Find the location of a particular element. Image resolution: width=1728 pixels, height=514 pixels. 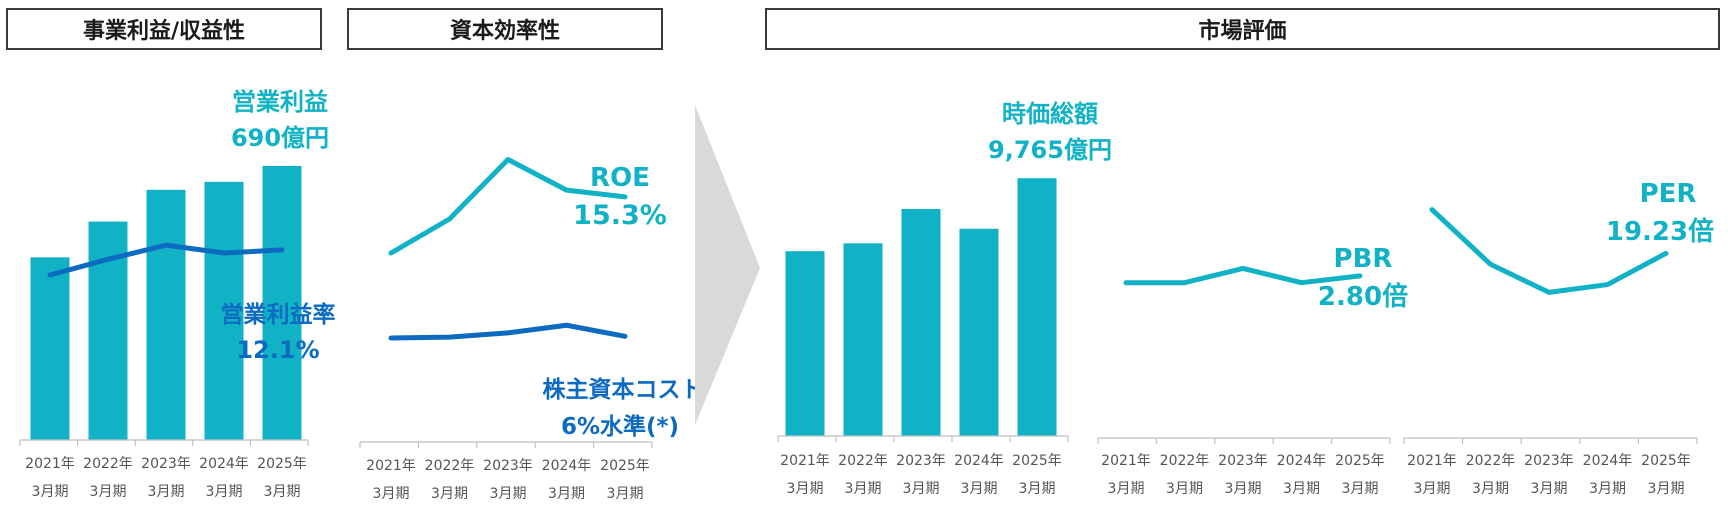

pbr-value: 2.80倍 is located at coordinates (1363, 296).